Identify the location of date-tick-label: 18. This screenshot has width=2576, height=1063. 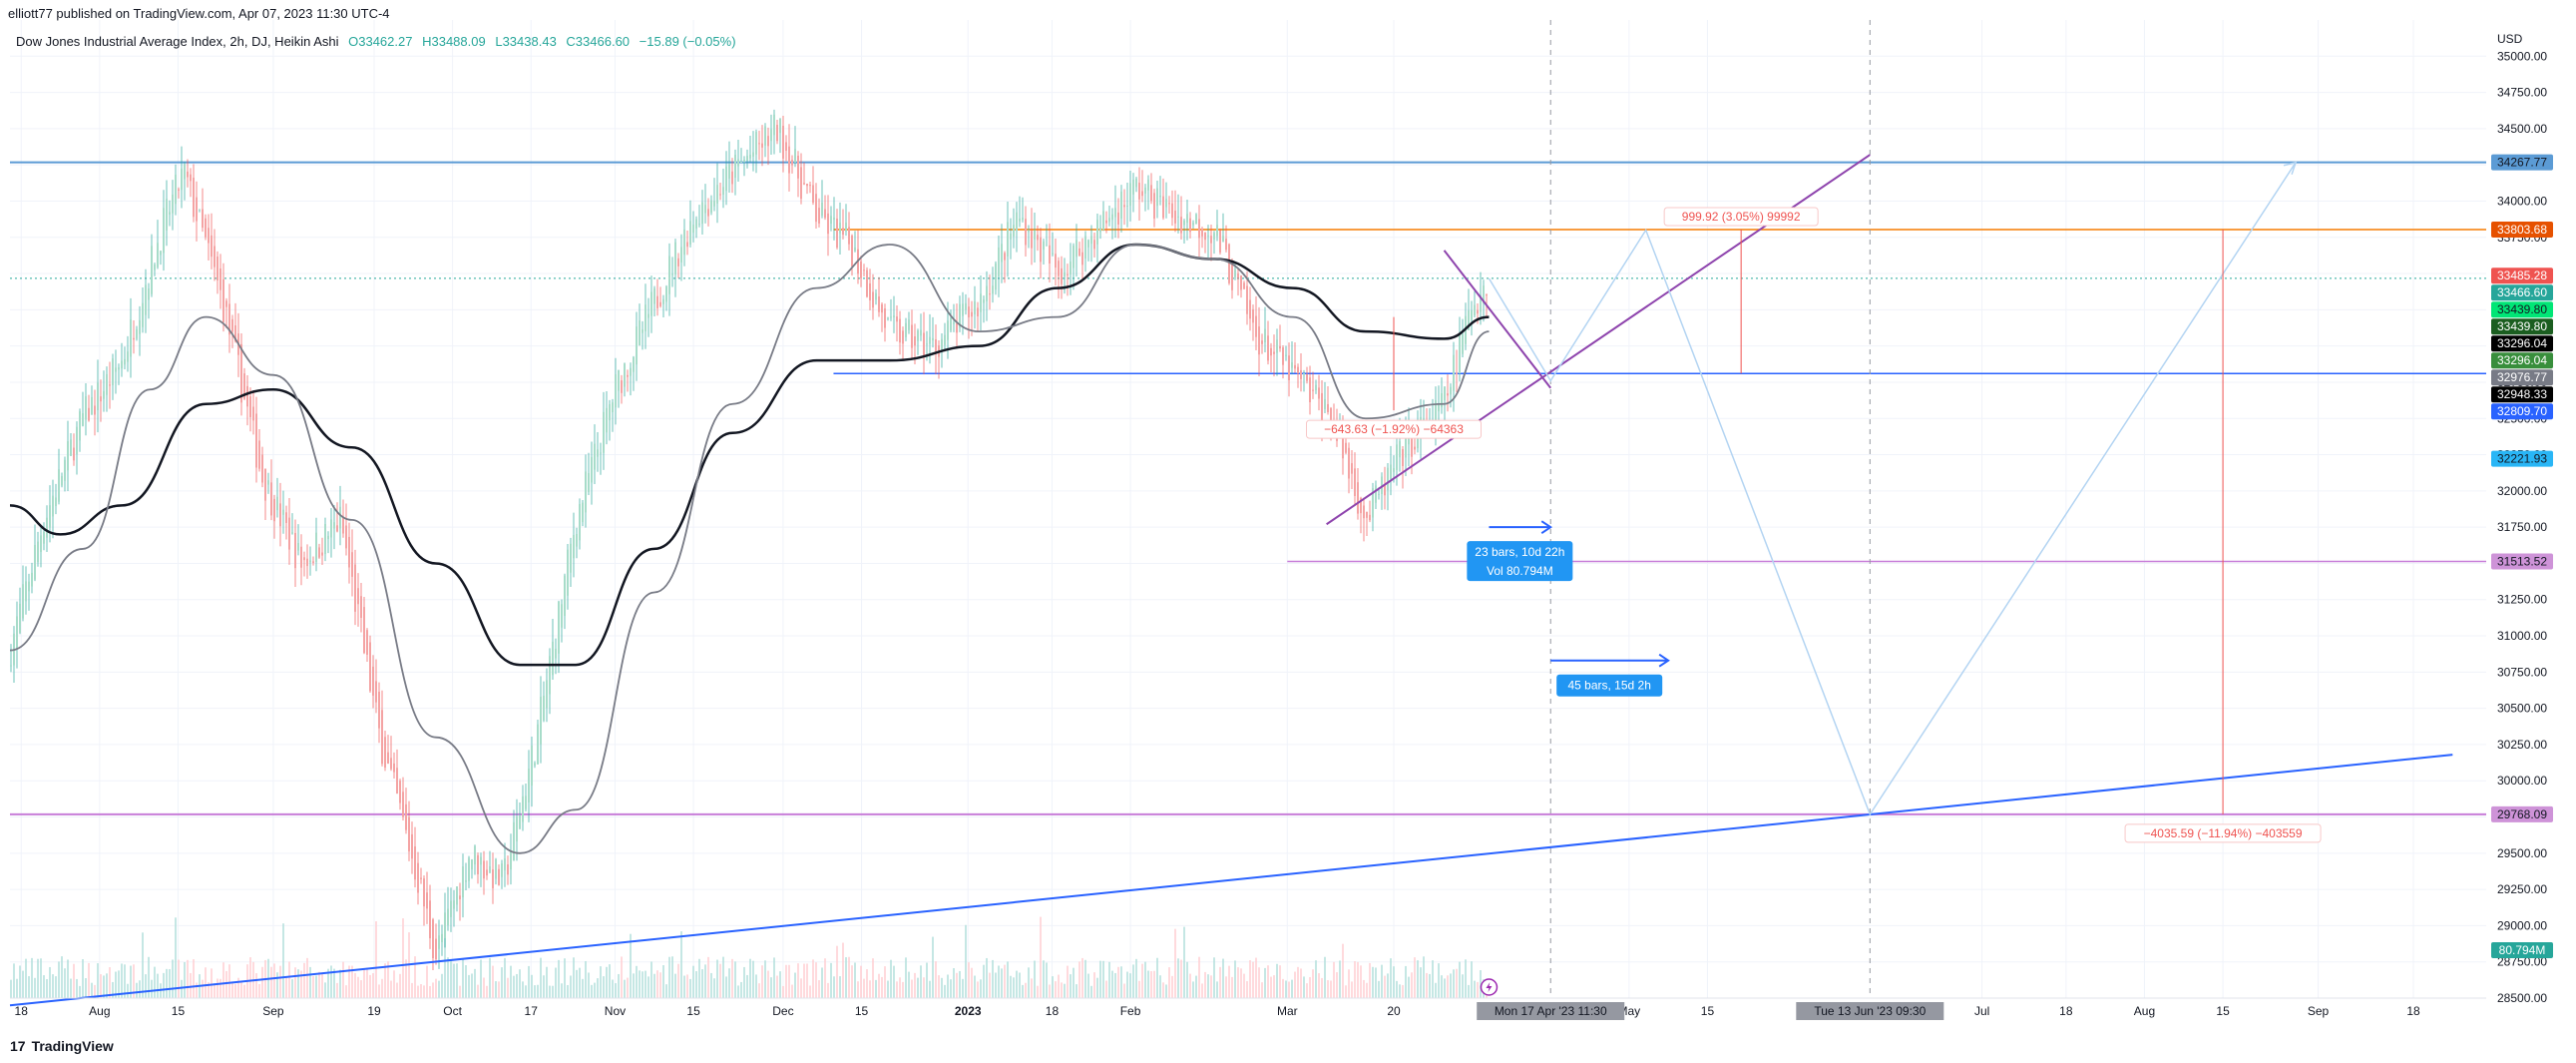
(2413, 1011).